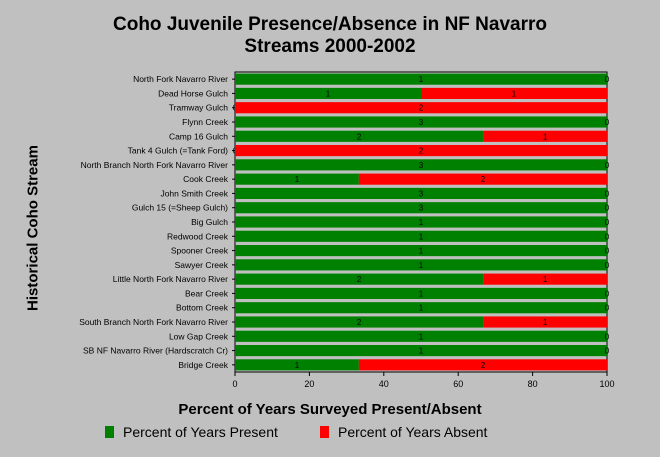 The image size is (660, 457). I want to click on x-tick-label: 40, so click(384, 384).